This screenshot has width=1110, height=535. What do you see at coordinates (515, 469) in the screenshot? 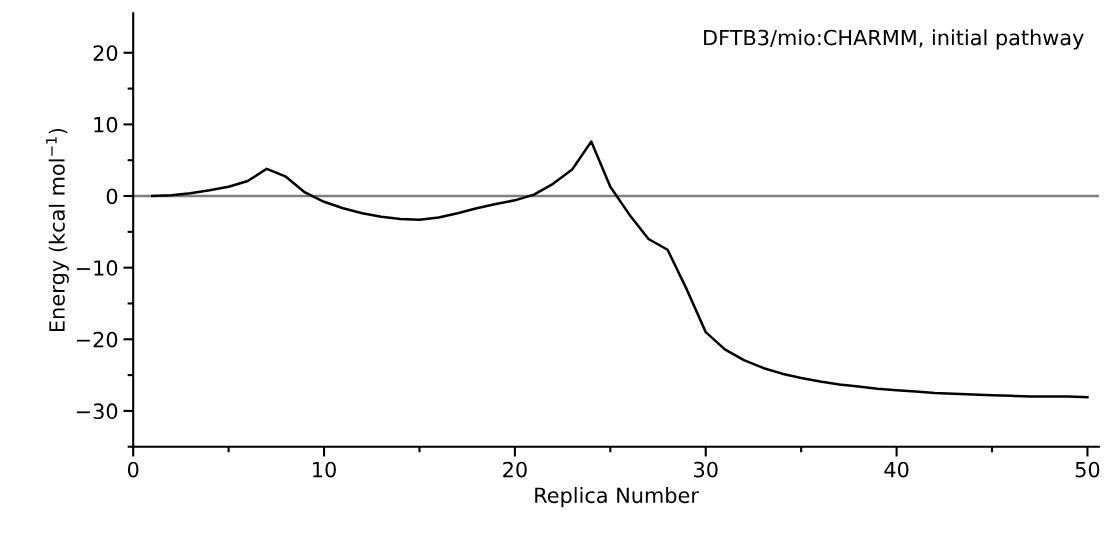
I see `x-tick-label: 20` at bounding box center [515, 469].